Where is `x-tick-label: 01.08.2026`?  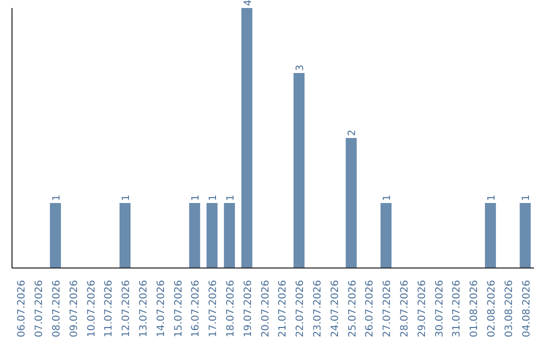 x-tick-label: 01.08.2026 is located at coordinates (474, 309).